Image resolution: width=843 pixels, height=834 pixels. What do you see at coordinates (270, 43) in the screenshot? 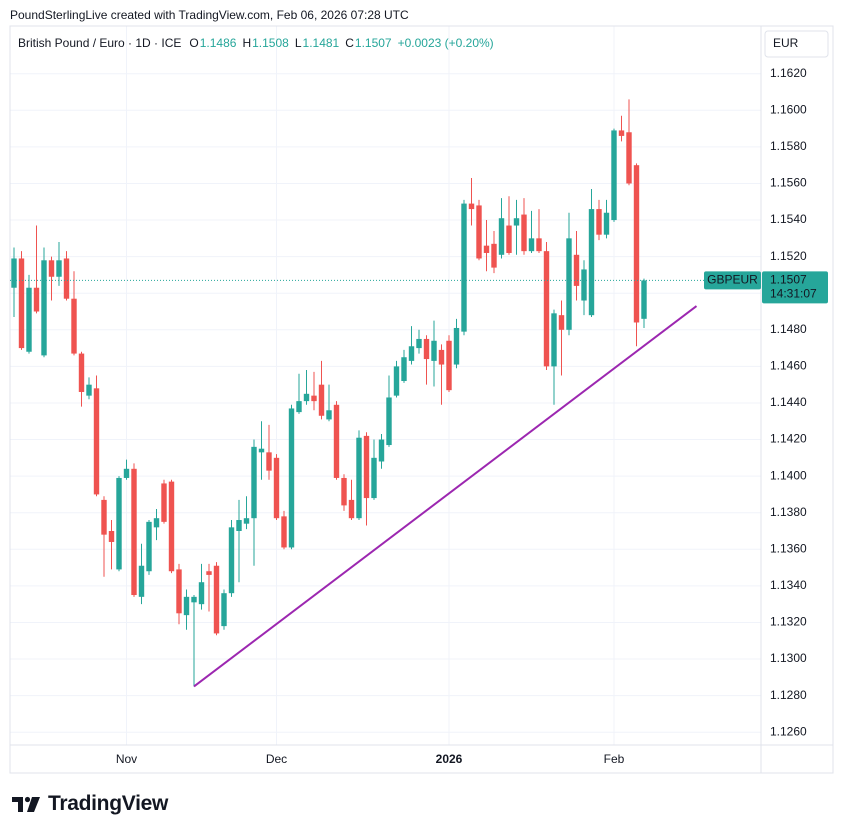
I see `high-value: 1.1508` at bounding box center [270, 43].